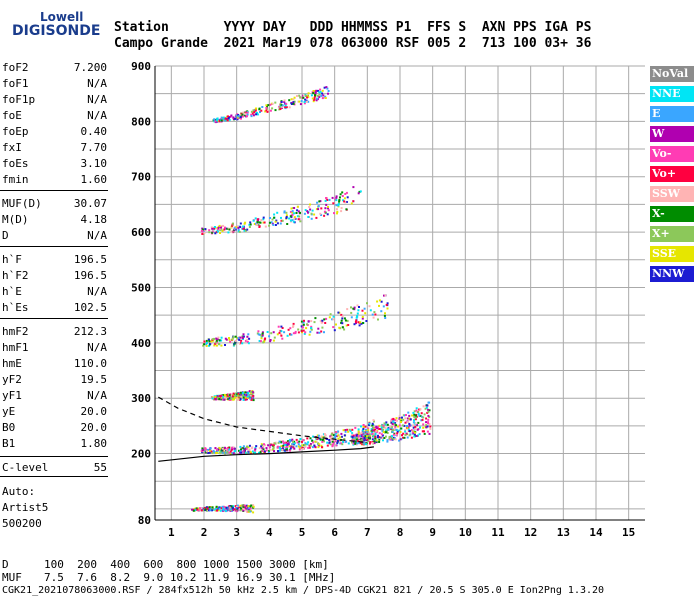 Image resolution: width=700 pixels, height=600 pixels. Describe the element at coordinates (672, 174) in the screenshot. I see `legend-item: Vo+` at that location.